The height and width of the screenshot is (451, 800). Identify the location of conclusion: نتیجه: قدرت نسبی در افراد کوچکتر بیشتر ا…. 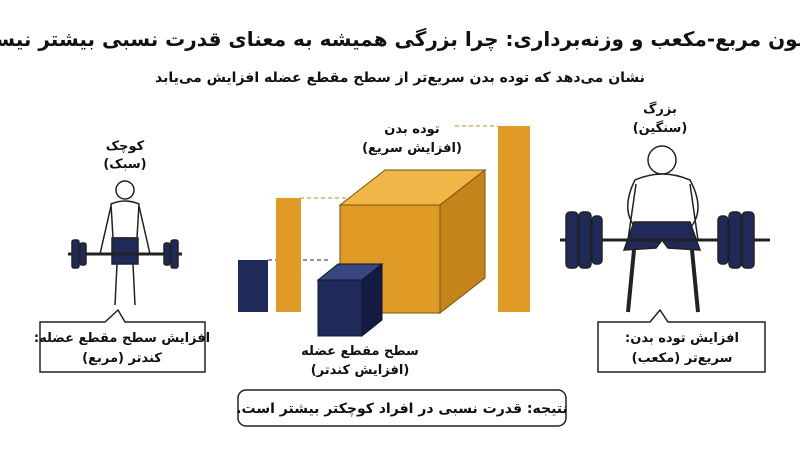
(402, 409).